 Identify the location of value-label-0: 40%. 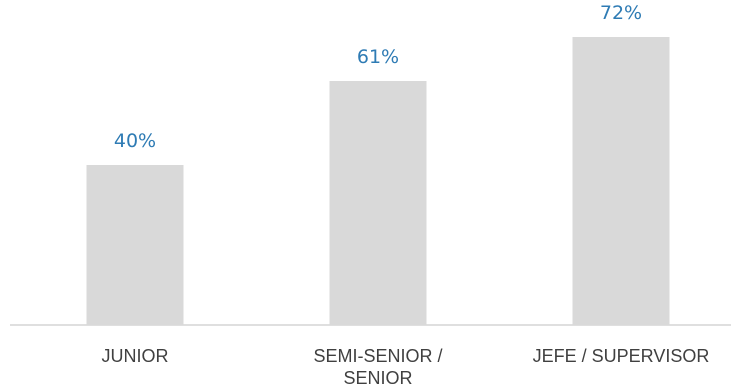
(135, 141).